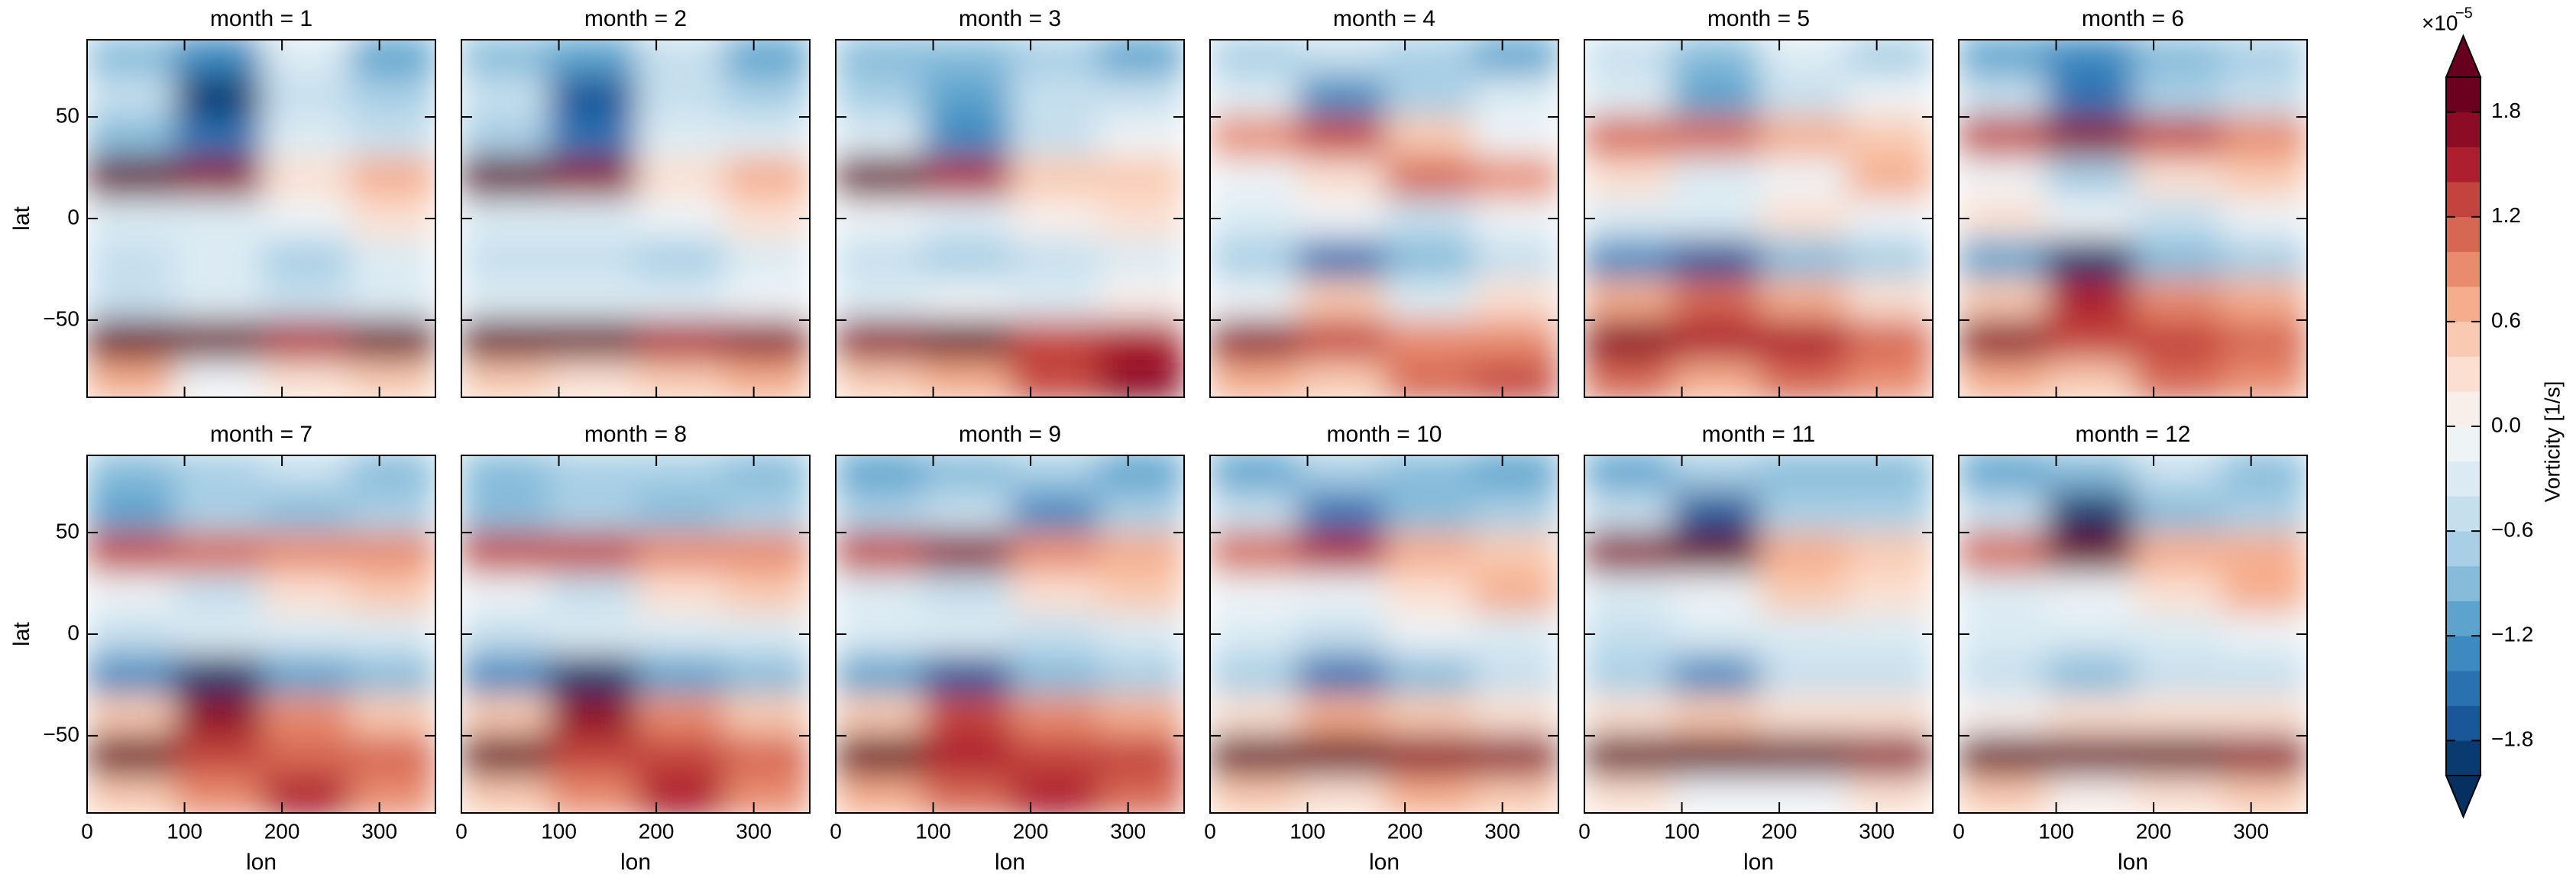 This screenshot has height=884, width=2576. What do you see at coordinates (1384, 18) in the screenshot?
I see `panel-title: month = 4` at bounding box center [1384, 18].